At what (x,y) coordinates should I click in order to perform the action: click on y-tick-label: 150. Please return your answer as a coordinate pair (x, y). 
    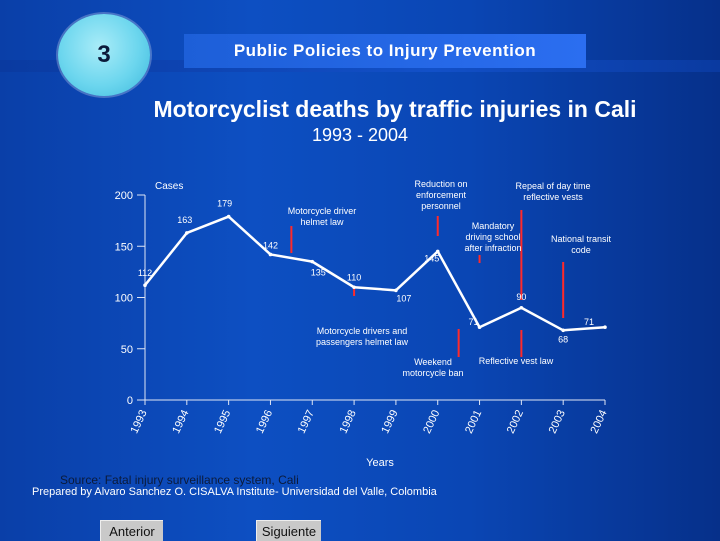
    Looking at the image, I should click on (124, 247).